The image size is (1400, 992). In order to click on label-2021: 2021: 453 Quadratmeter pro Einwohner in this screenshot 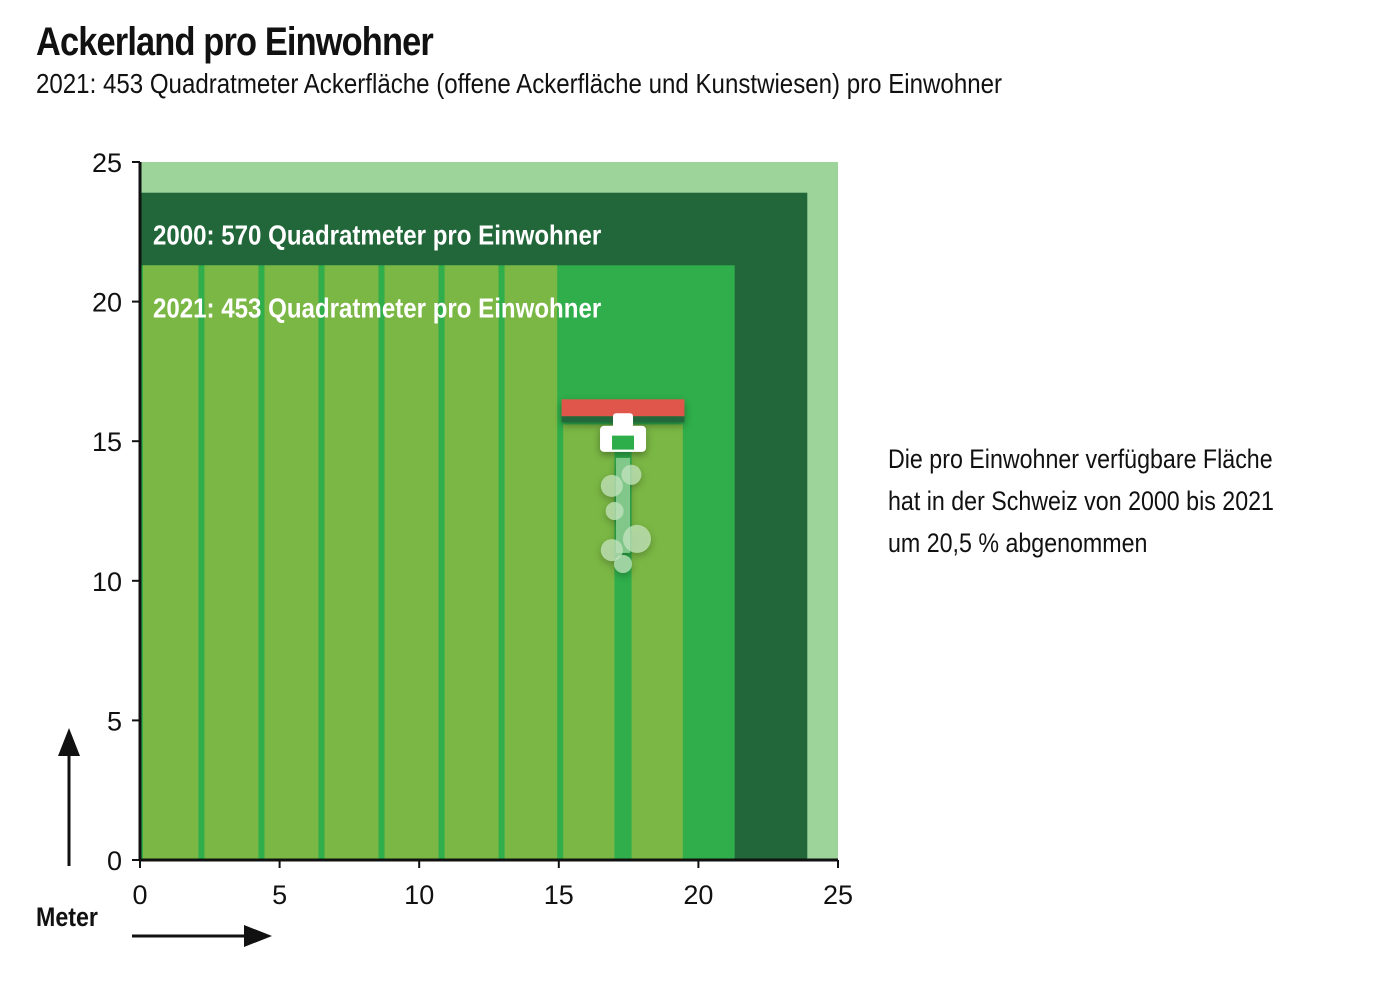, I will do `click(377, 308)`.